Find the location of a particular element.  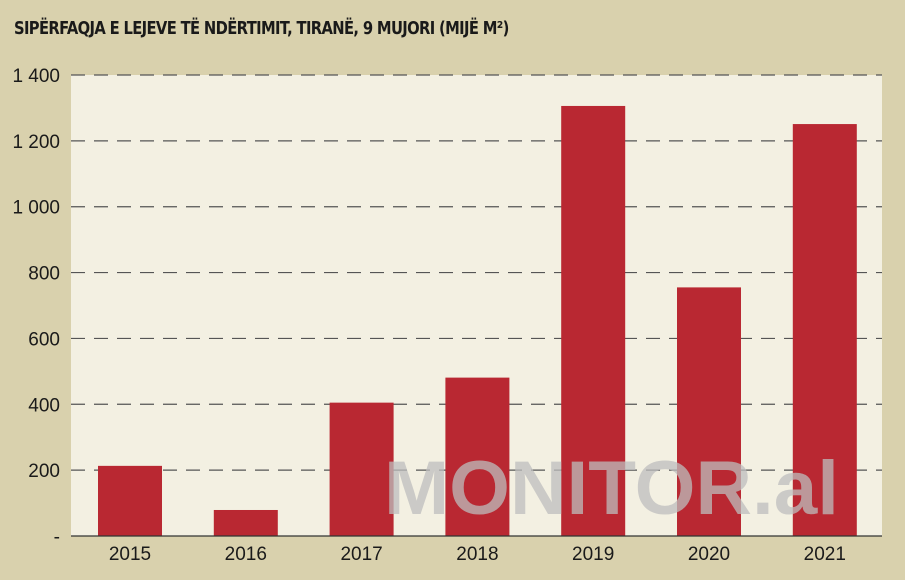

bar-2016 is located at coordinates (245, 522).